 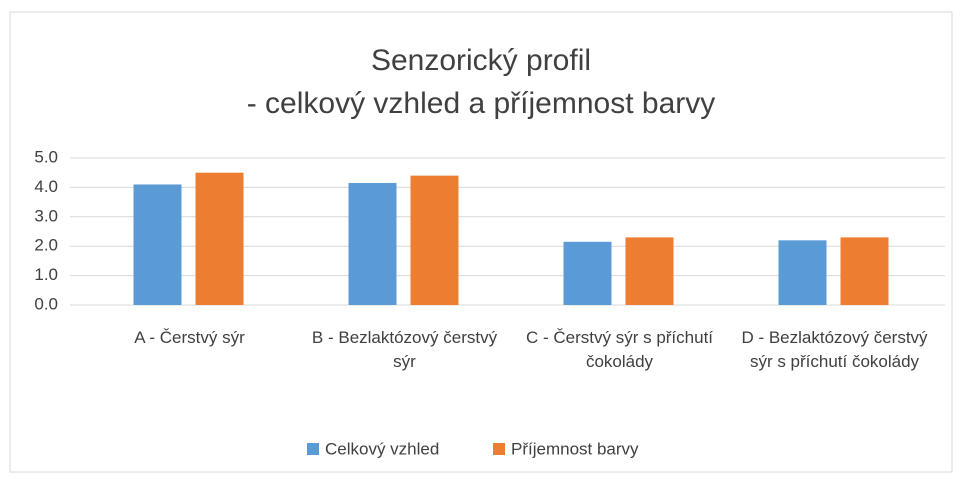 I want to click on chart-title: - celkový vzhled a příjemnost barvy, so click(x=481, y=103).